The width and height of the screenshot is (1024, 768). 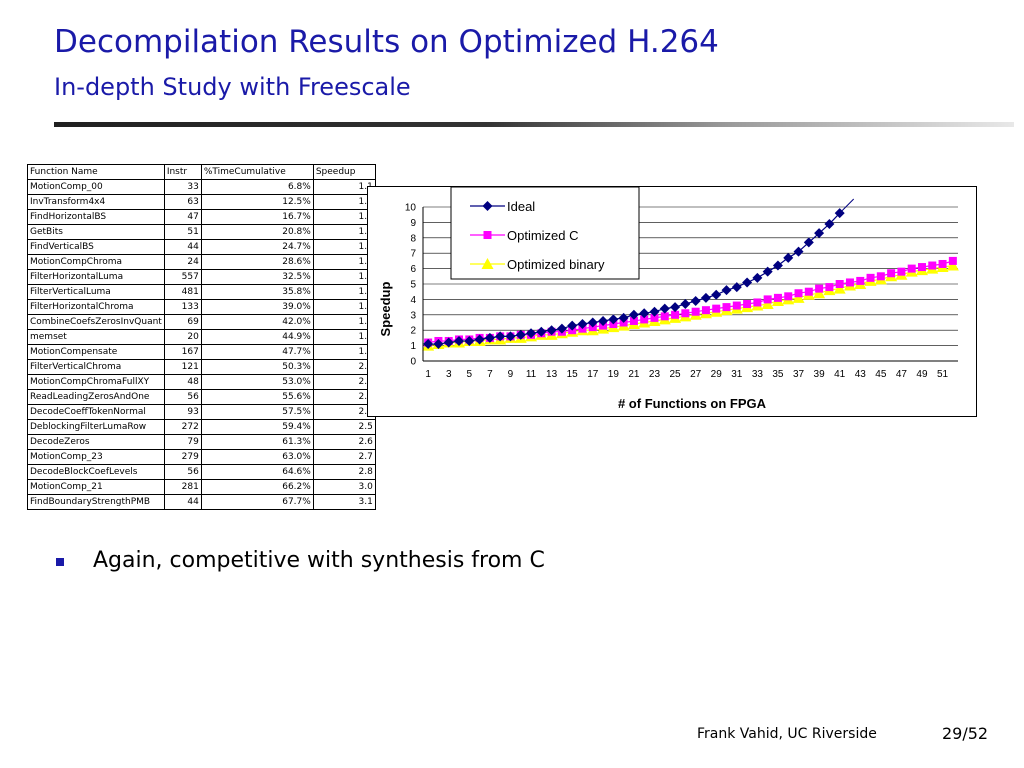 What do you see at coordinates (96, 382) in the screenshot?
I see `table-cell: MotionCompChromaFullXY` at bounding box center [96, 382].